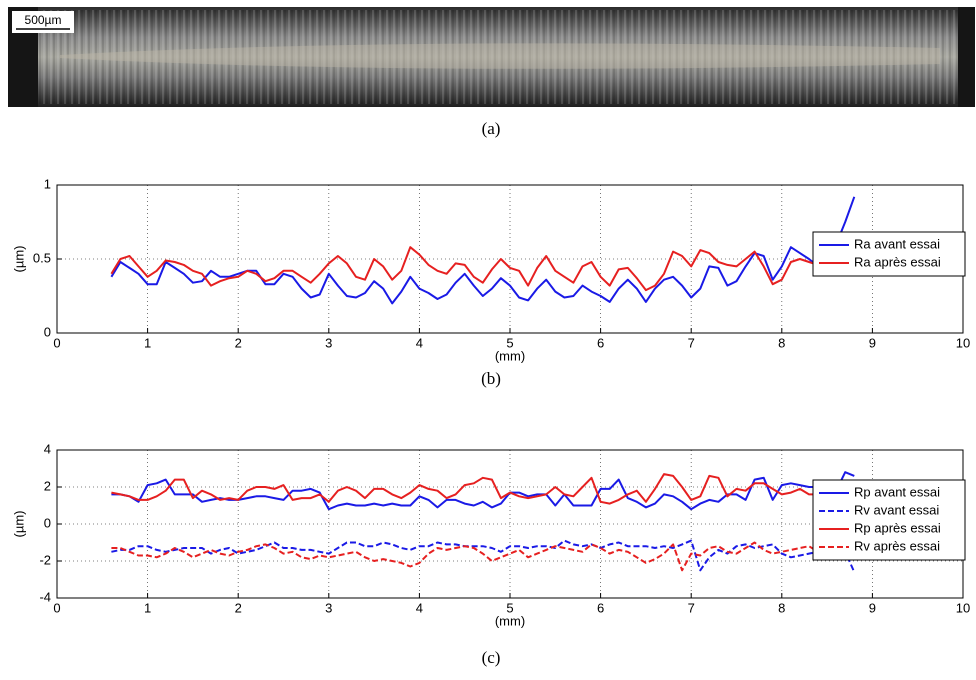  What do you see at coordinates (896, 509) in the screenshot?
I see `legend-label: Rv avant essai` at bounding box center [896, 509].